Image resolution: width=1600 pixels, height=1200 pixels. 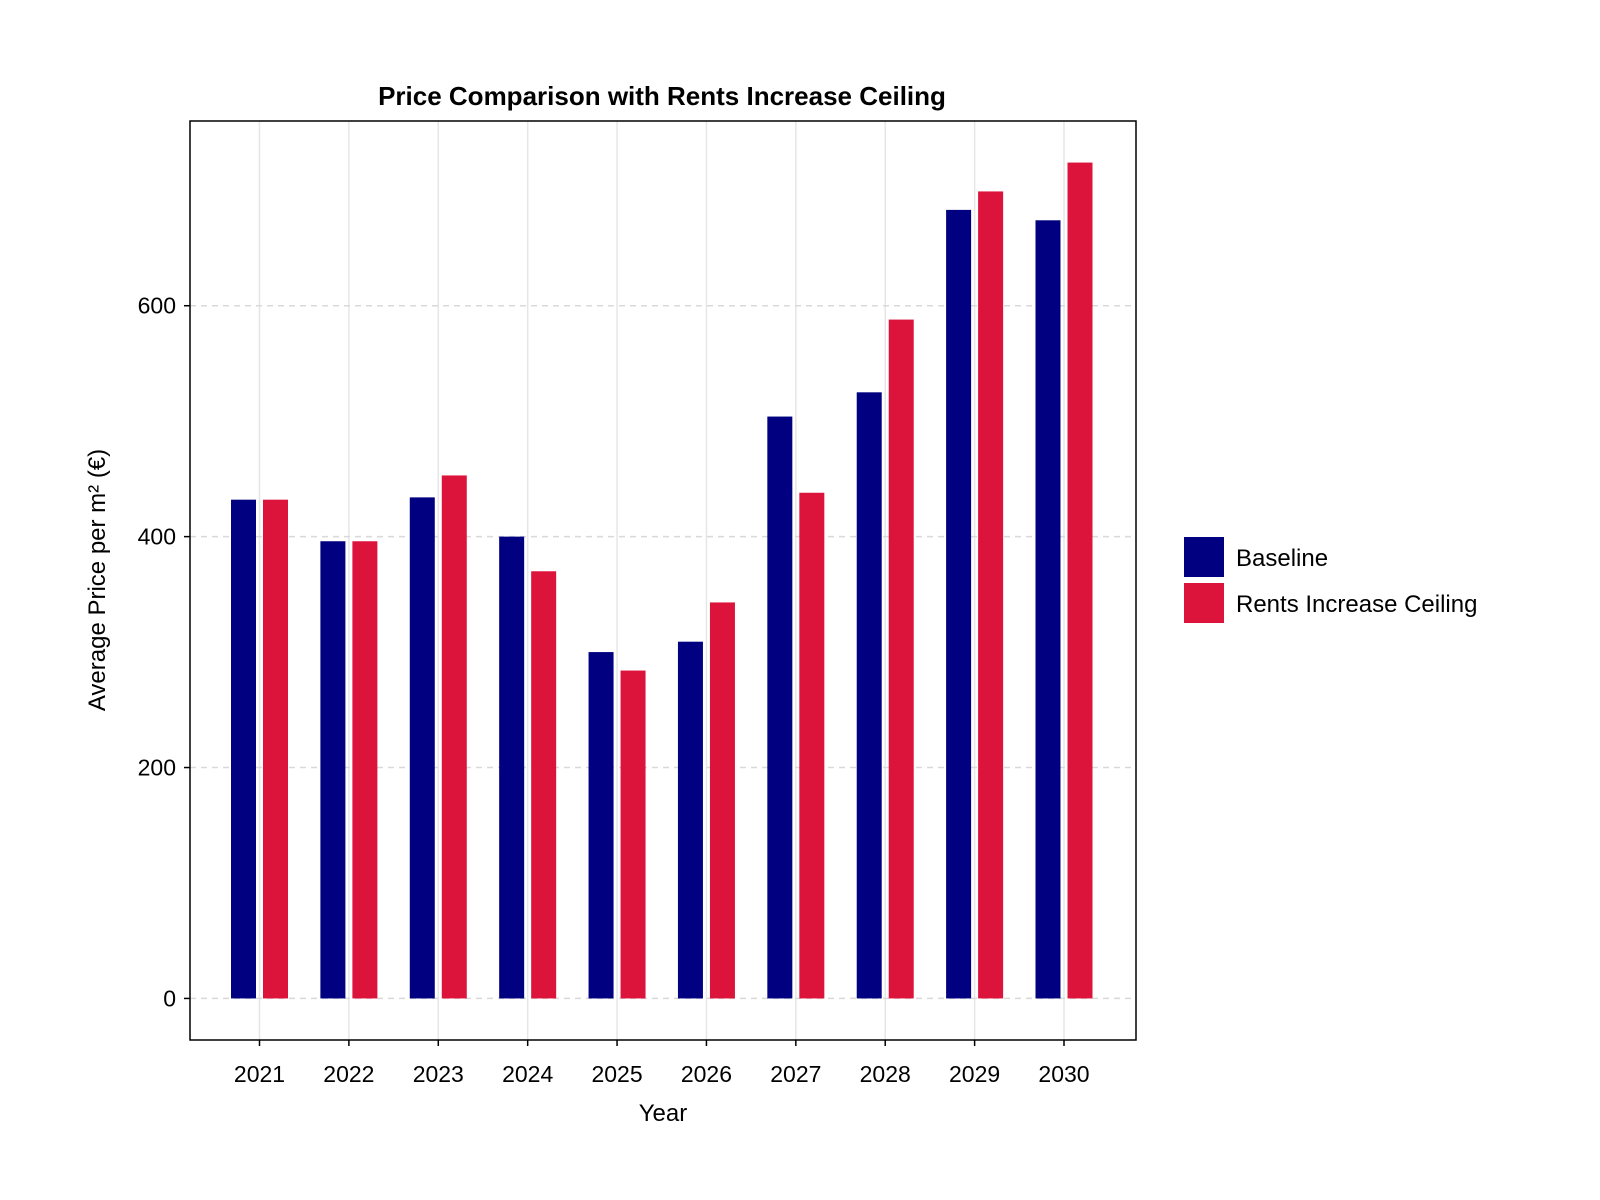 I want to click on bar-ceiling-2023, so click(x=454, y=737).